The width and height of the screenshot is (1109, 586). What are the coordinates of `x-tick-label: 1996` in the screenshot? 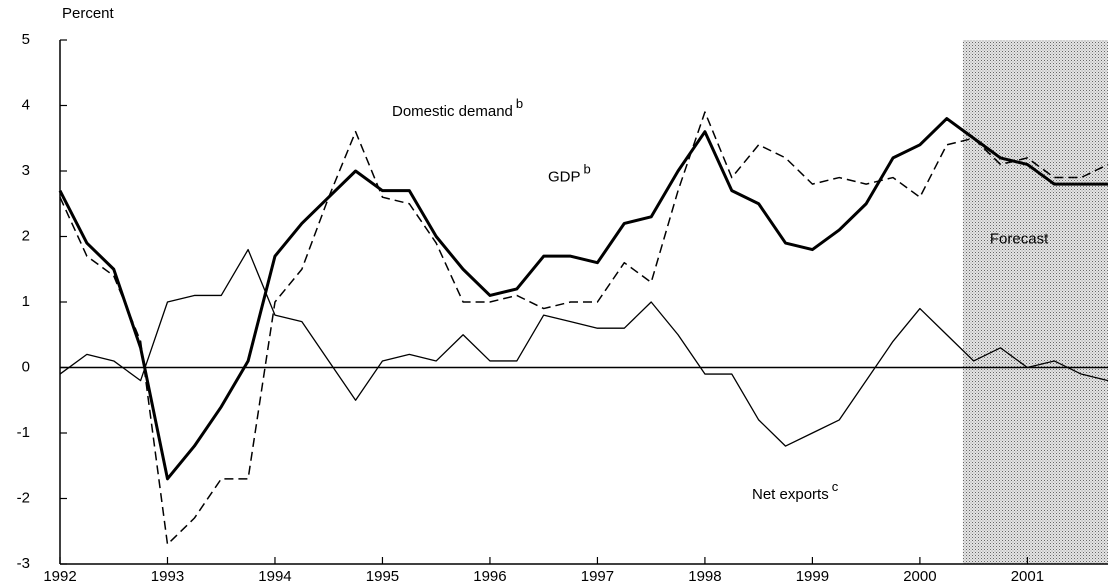 It's located at (489, 576).